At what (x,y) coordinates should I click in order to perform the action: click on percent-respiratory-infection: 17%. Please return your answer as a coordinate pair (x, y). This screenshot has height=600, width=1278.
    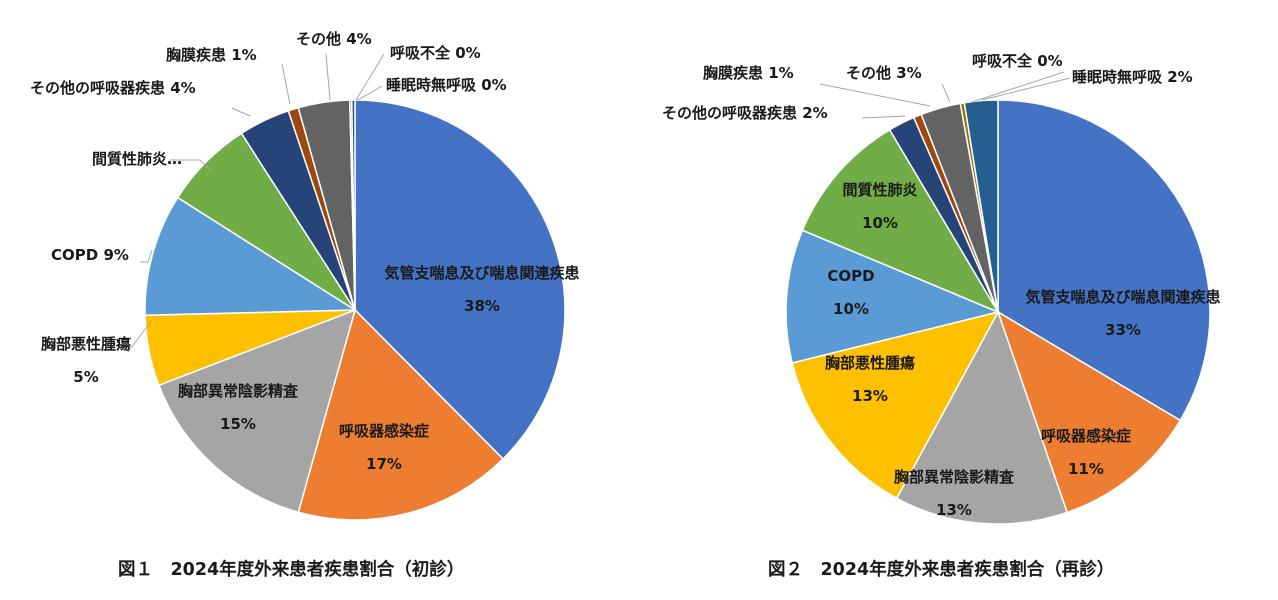
    Looking at the image, I should click on (384, 464).